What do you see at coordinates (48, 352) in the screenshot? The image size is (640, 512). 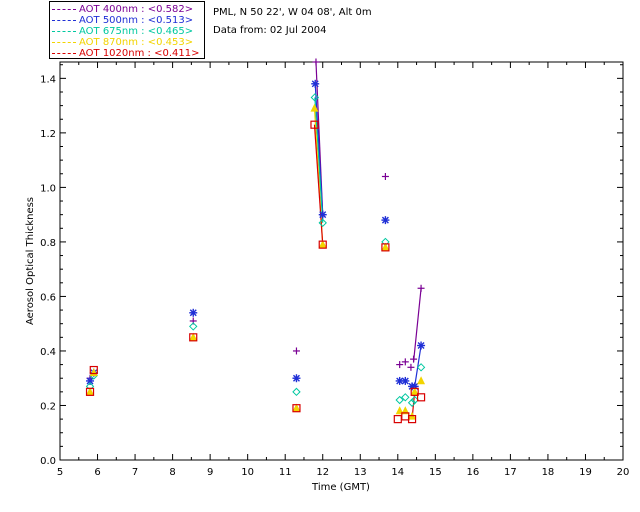 I see `y-tick-label-0.4: 0.4` at bounding box center [48, 352].